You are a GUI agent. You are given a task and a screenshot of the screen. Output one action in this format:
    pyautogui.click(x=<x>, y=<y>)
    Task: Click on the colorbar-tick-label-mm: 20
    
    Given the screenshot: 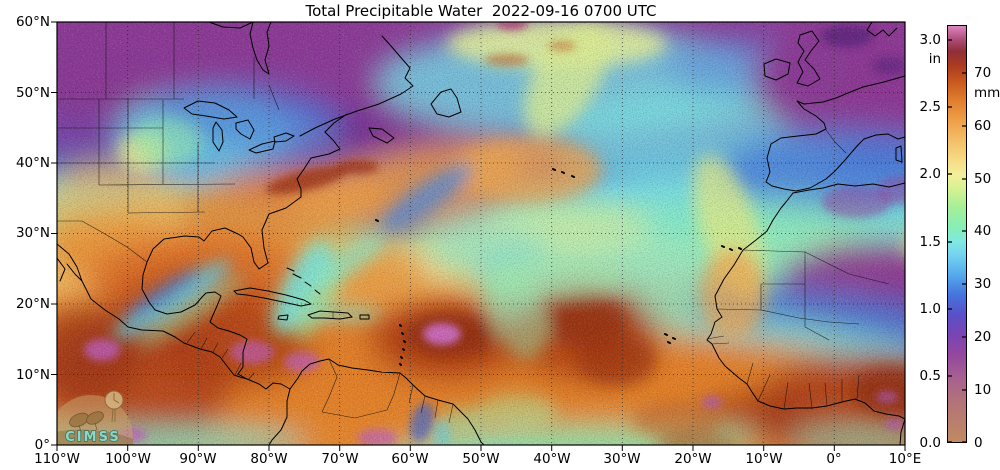 What is the action you would take?
    pyautogui.click(x=983, y=337)
    